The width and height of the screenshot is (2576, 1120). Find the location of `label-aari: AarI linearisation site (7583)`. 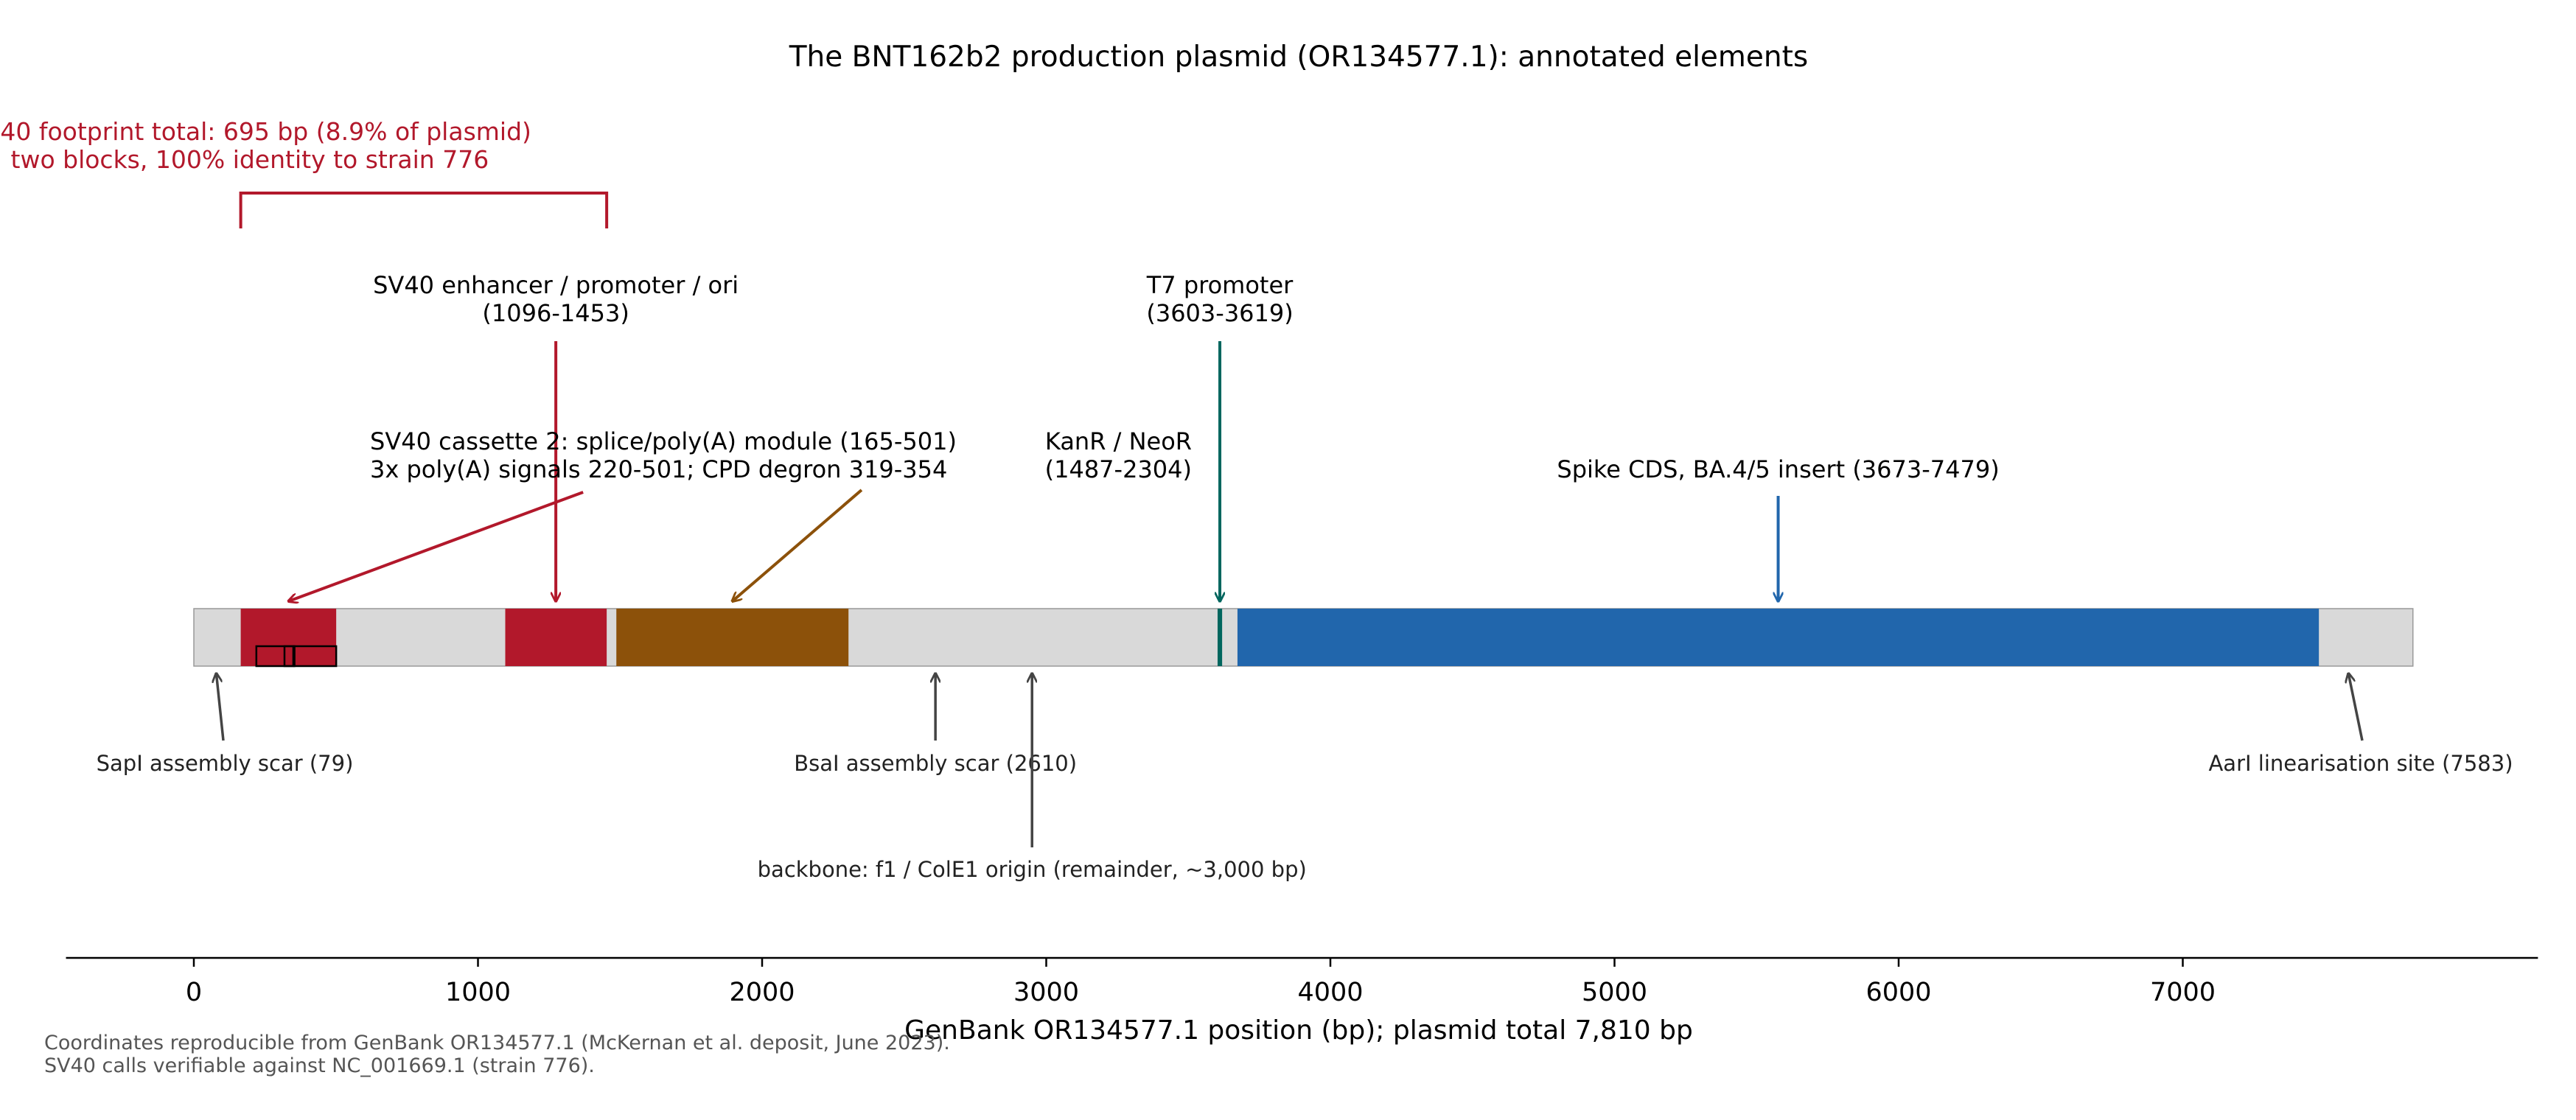

label-aari: AarI linearisation site (7583) is located at coordinates (2360, 763).